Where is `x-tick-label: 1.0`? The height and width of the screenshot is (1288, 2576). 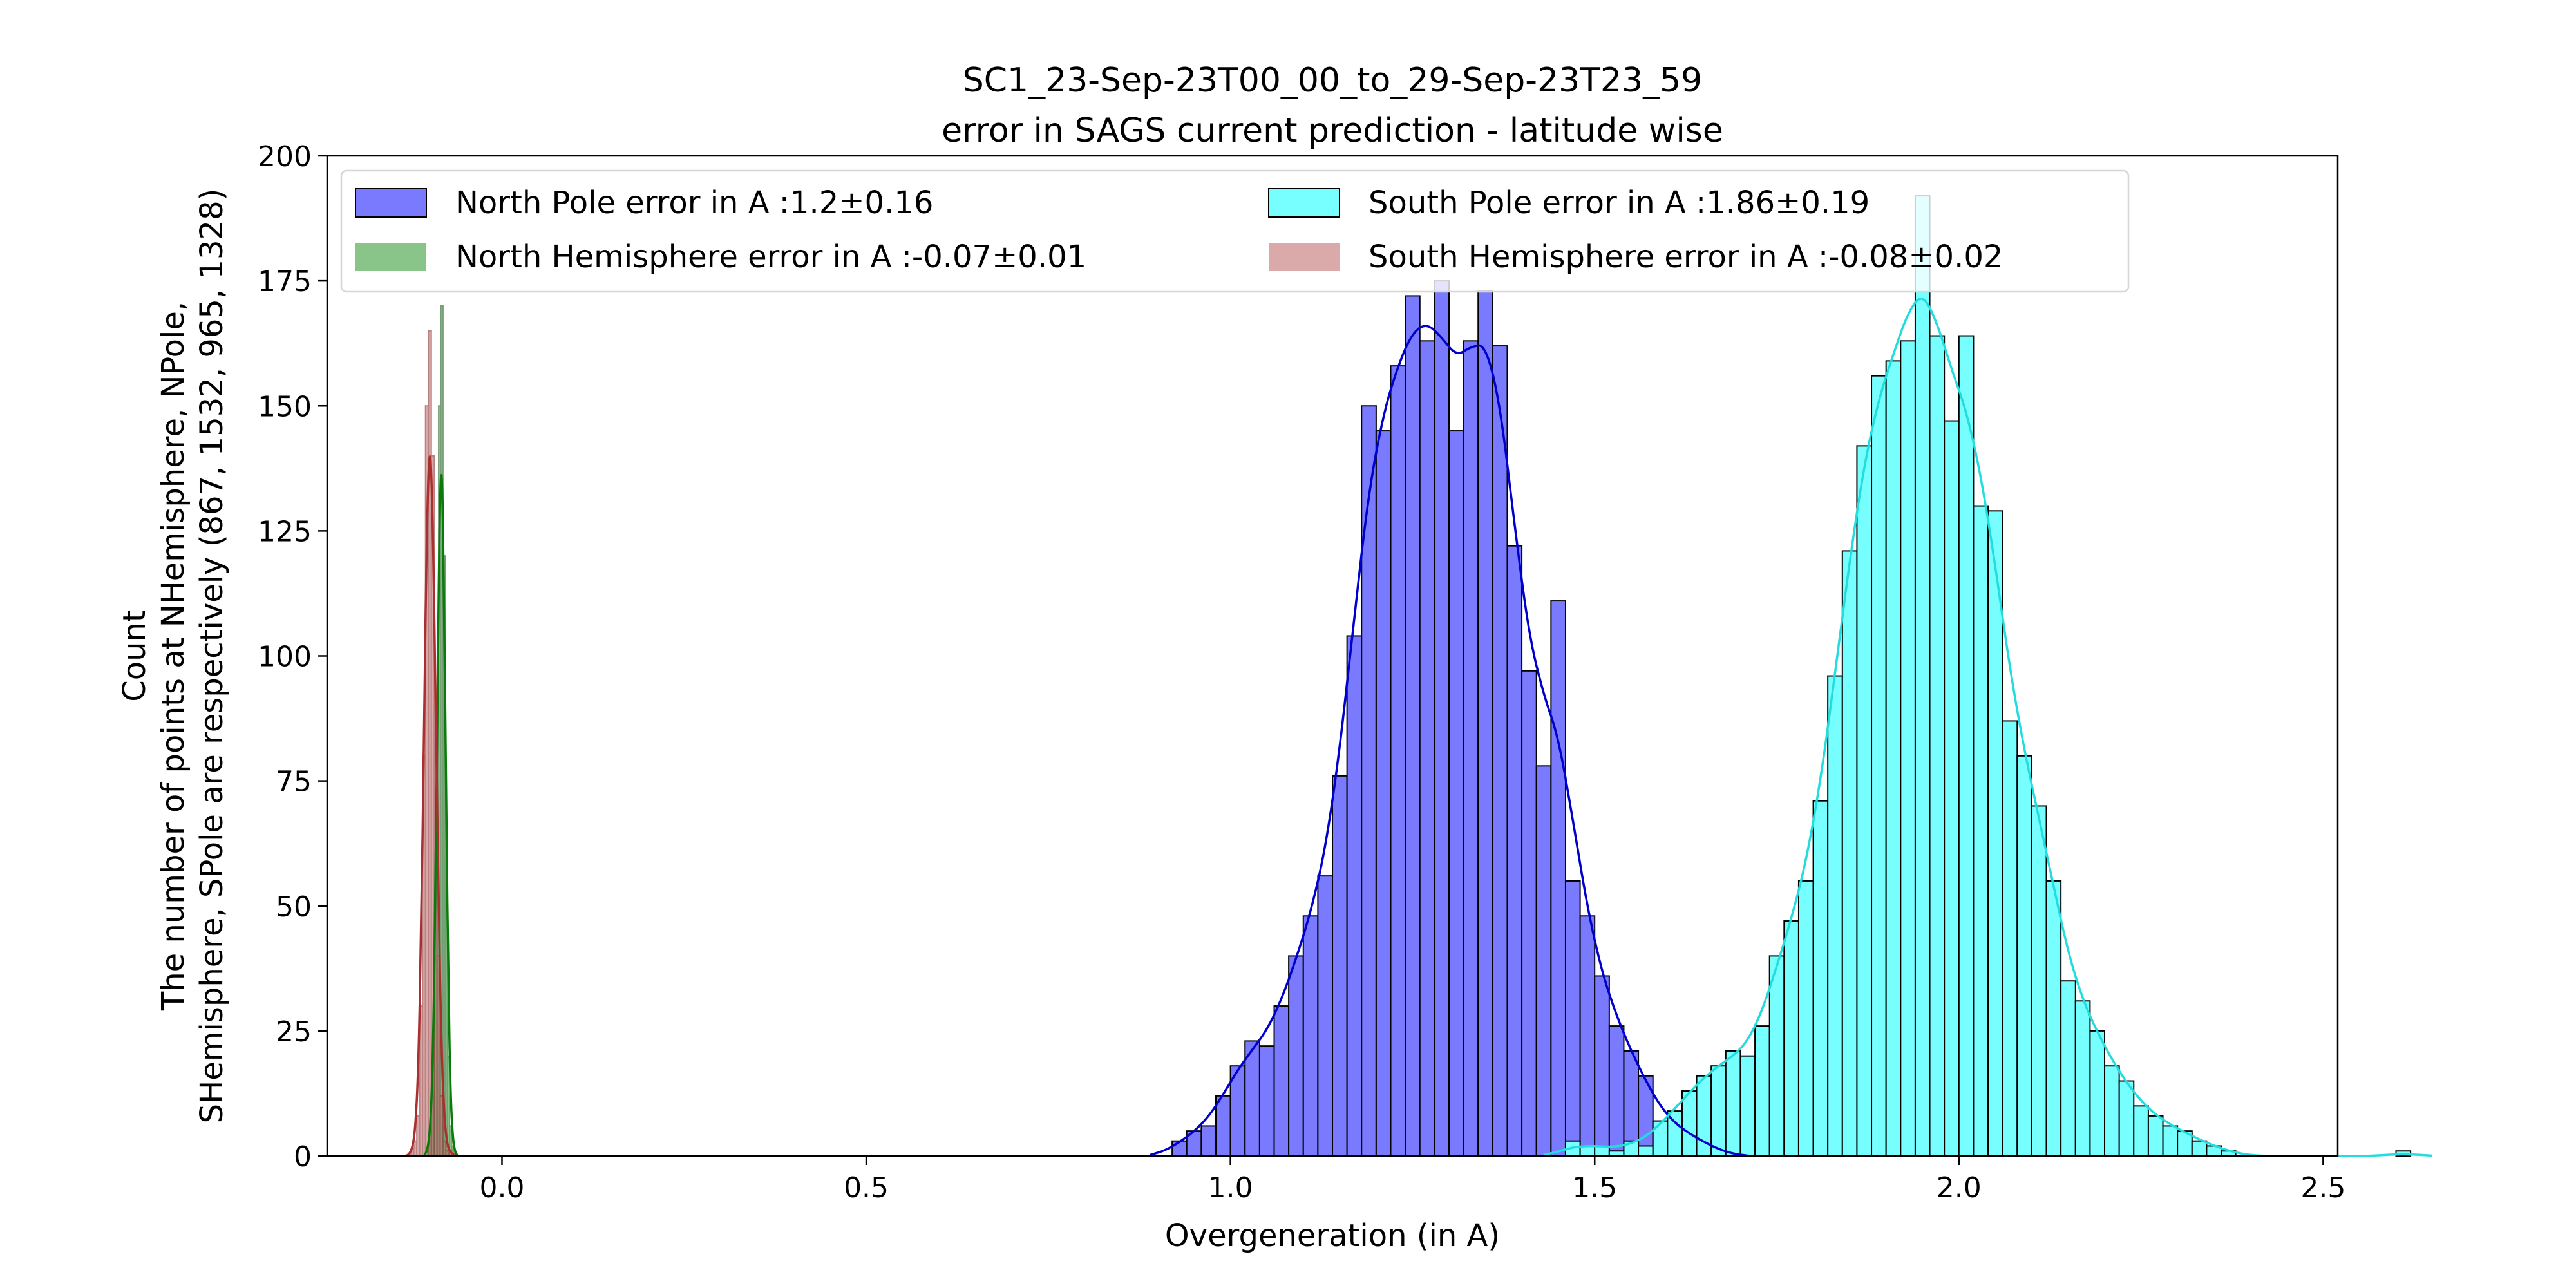 x-tick-label: 1.0 is located at coordinates (1230, 1188).